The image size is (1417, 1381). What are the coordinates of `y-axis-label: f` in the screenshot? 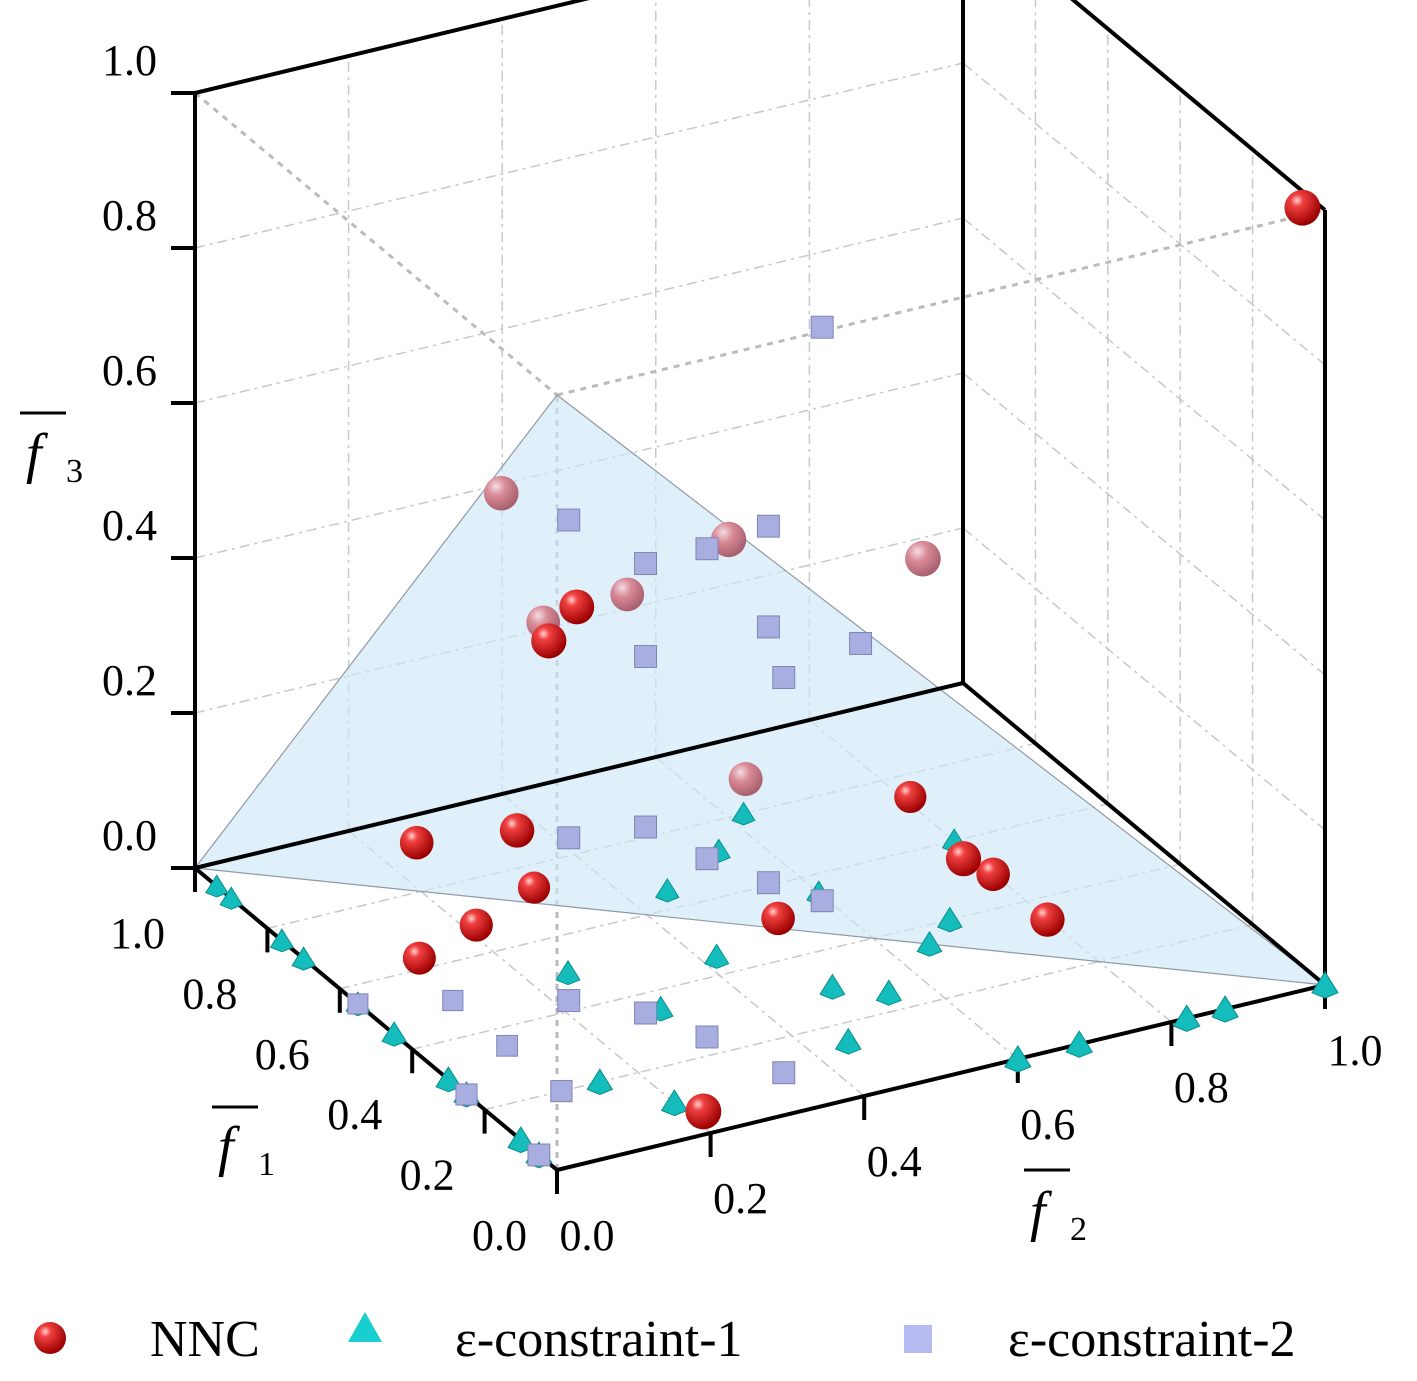 It's located at (1041, 1212).